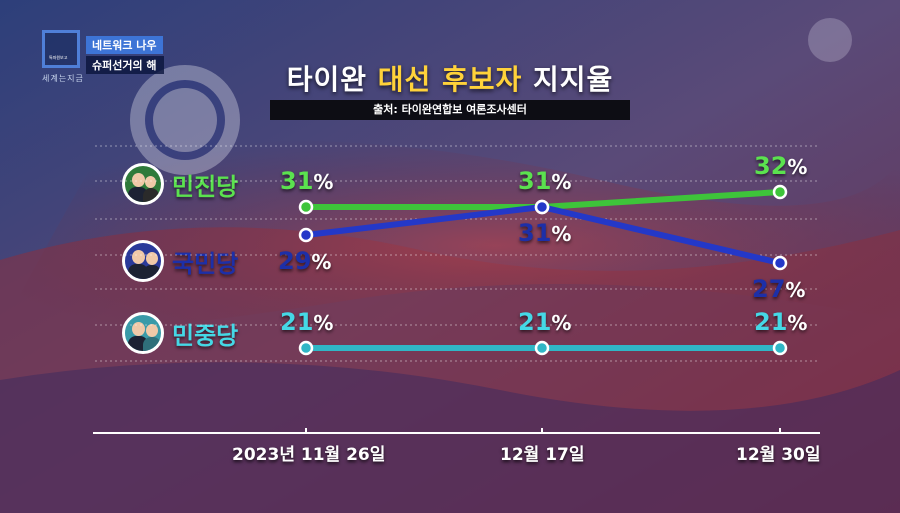 The image size is (900, 513). Describe the element at coordinates (573, 79) in the screenshot. I see `title-part2: 지지율` at that location.